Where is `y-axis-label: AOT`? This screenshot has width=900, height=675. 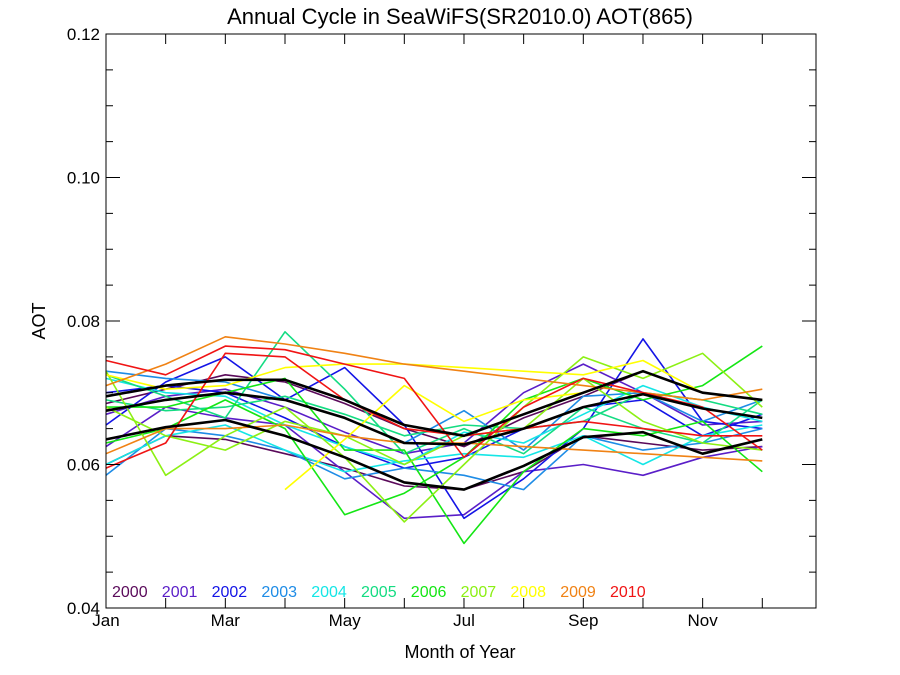 y-axis-label: AOT is located at coordinates (39, 320).